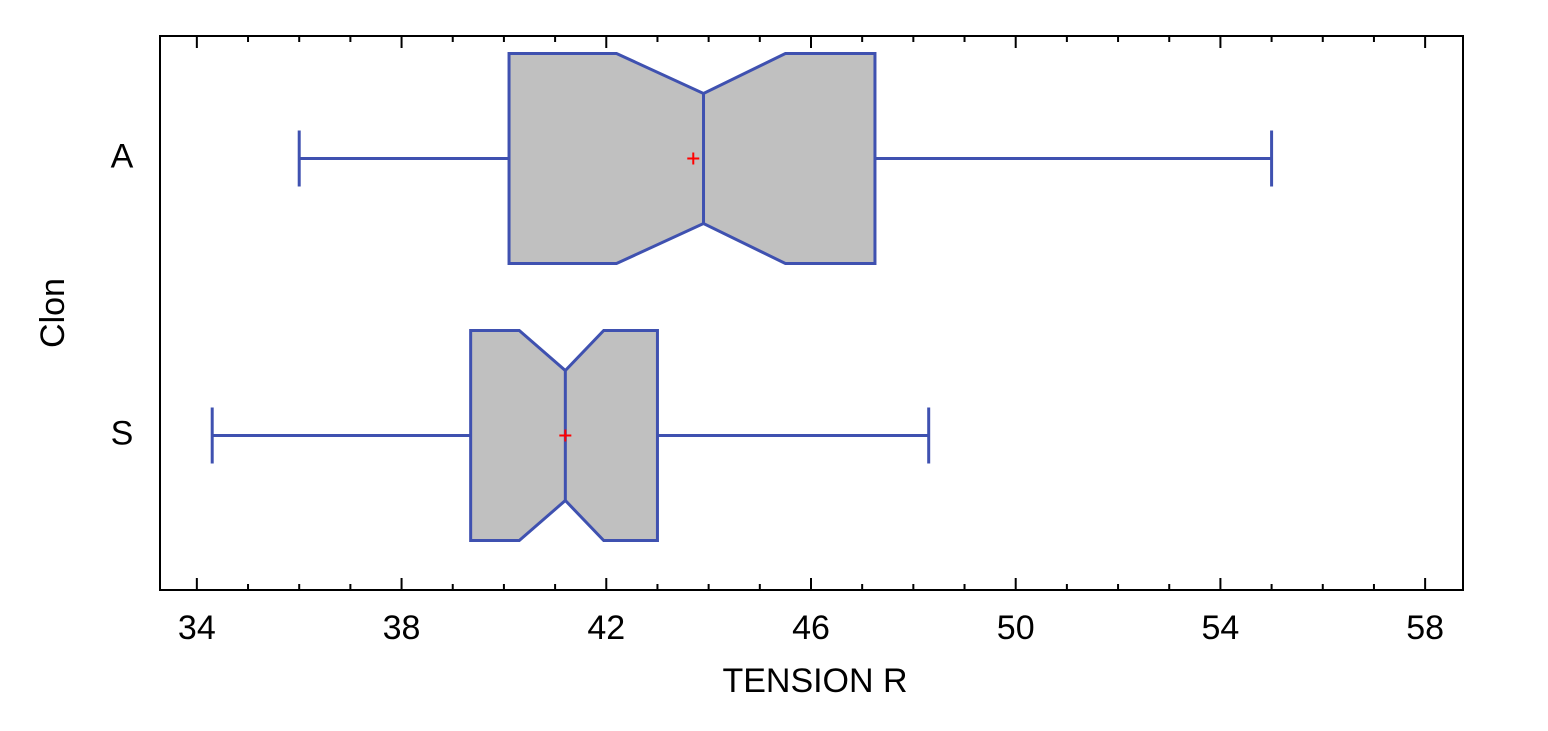 Image resolution: width=1548 pixels, height=731 pixels. I want to click on x-tick-label: 38, so click(402, 628).